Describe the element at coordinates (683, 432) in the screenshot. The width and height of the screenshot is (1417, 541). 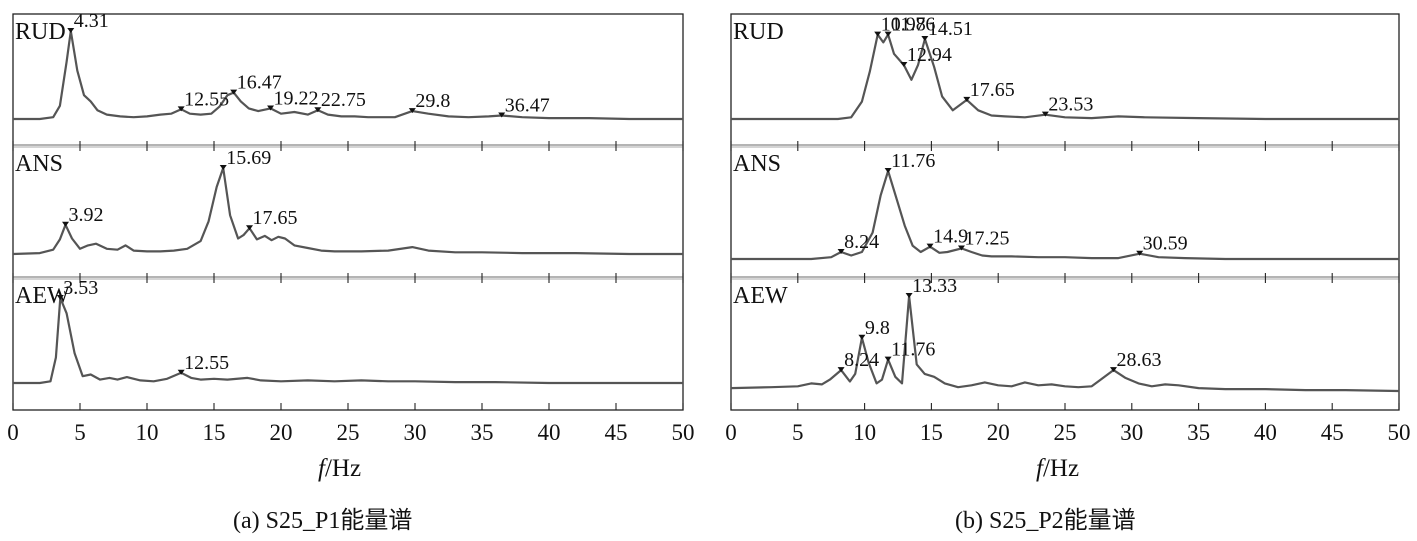
I see `x-tick-label-a: 50` at that location.